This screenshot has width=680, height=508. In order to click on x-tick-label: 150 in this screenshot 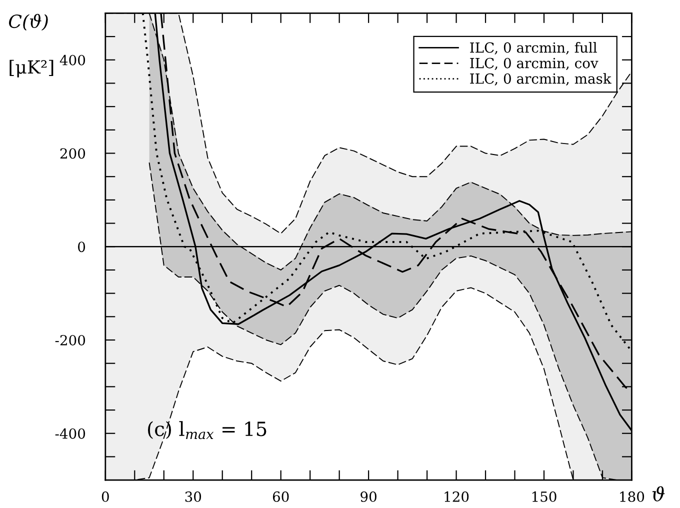, I will do `click(544, 496)`.